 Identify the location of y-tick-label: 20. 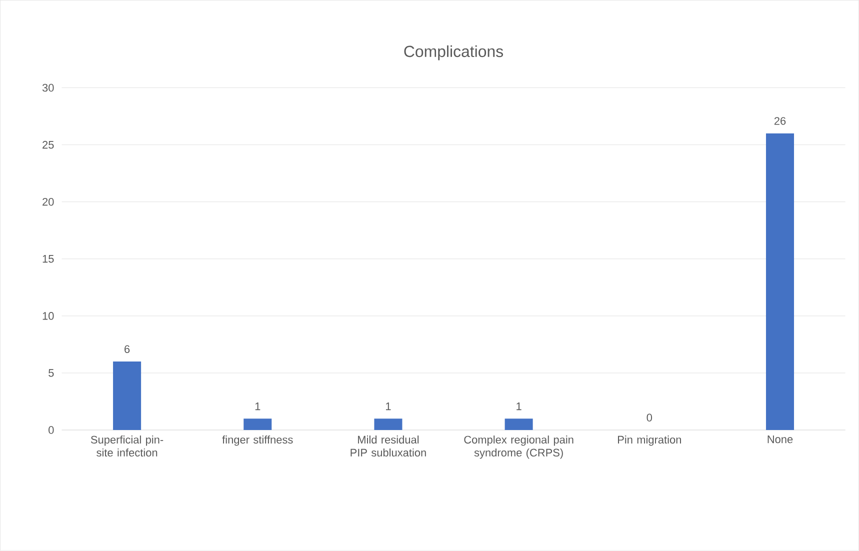
(48, 202).